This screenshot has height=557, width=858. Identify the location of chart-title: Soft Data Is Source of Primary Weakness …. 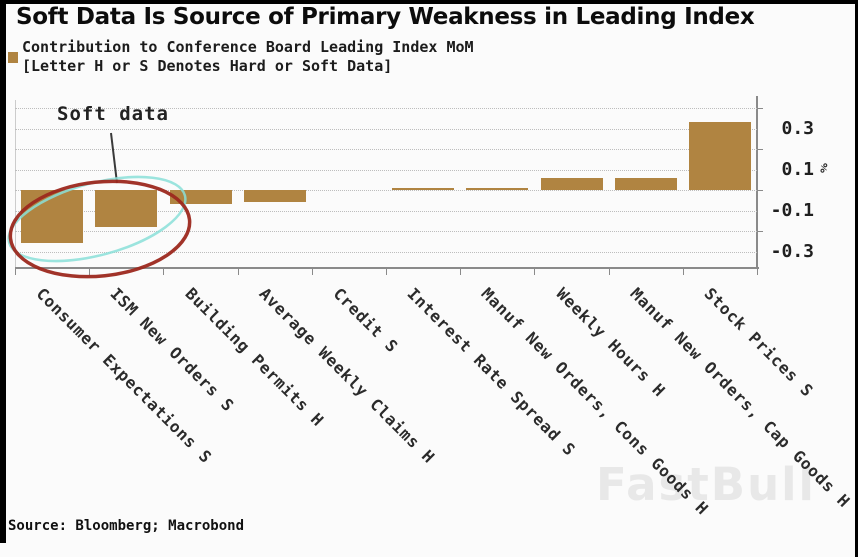
(385, 17).